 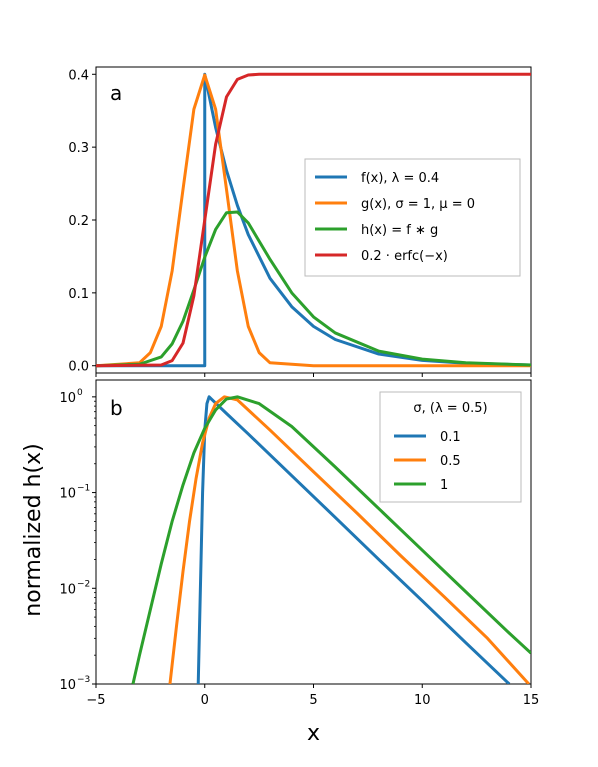 I want to click on panel-b-x-ticks: −5 0 5 10 15, so click(x=312, y=696).